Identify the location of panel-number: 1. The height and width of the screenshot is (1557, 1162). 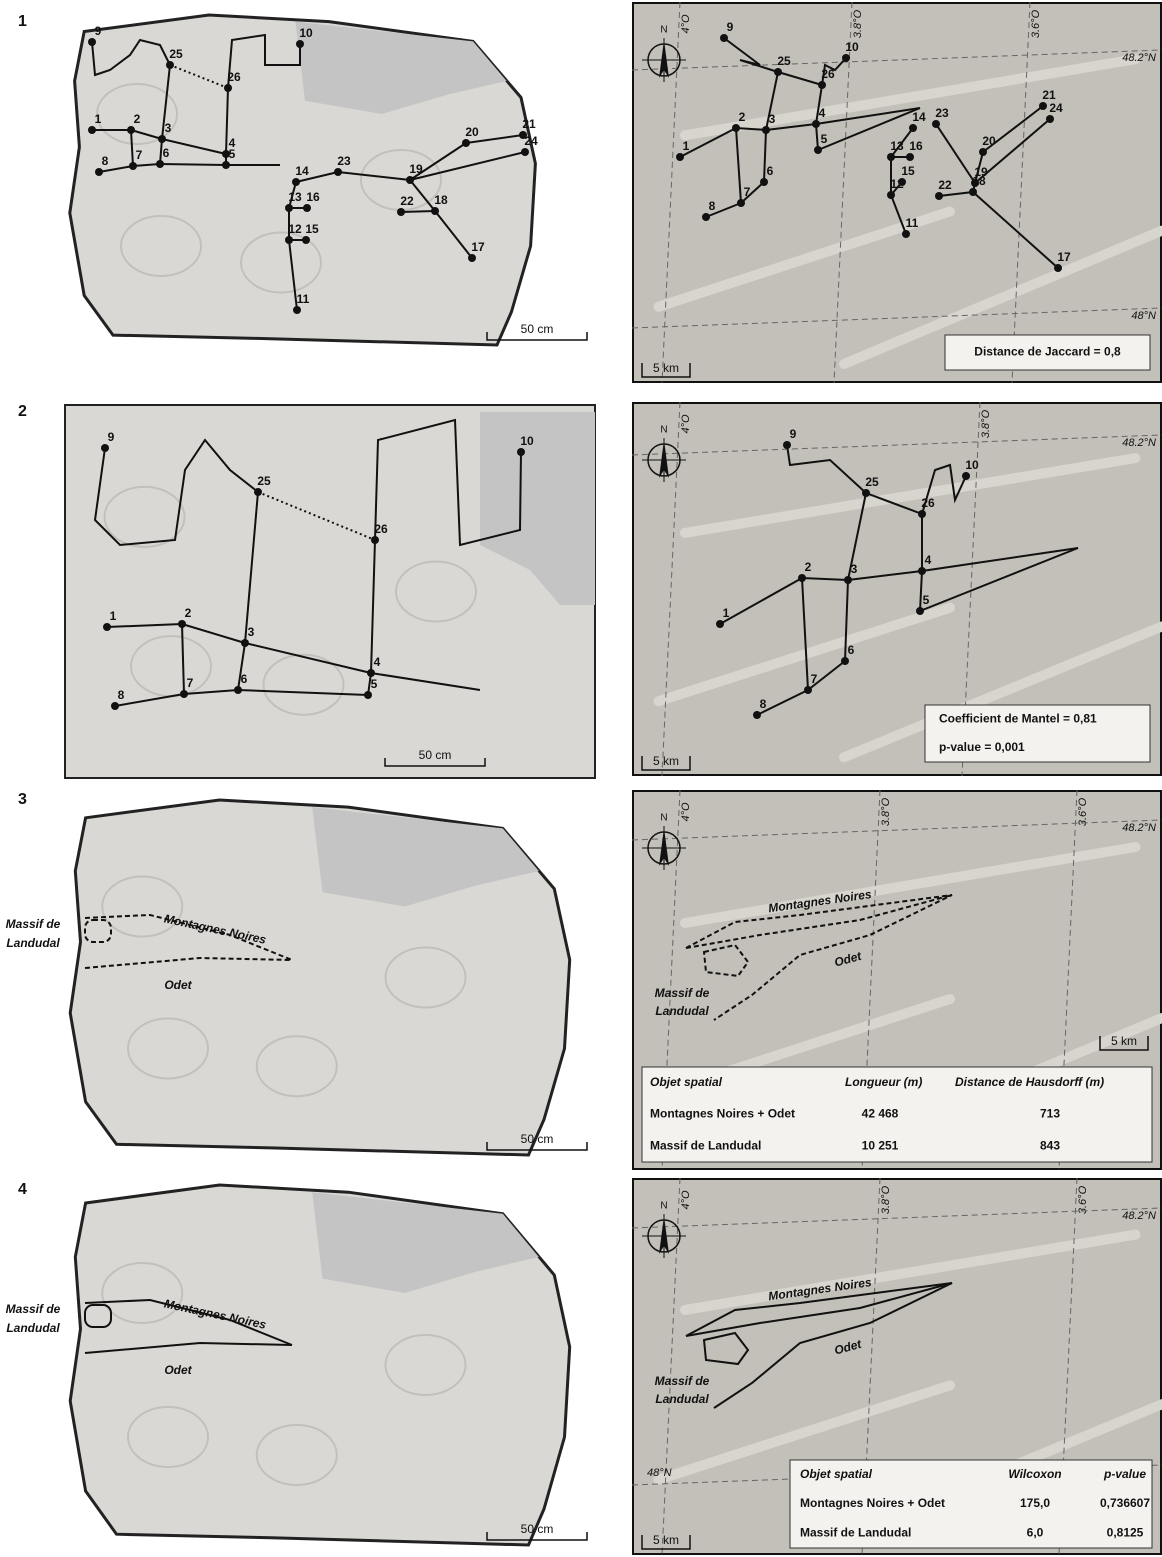
(22, 21).